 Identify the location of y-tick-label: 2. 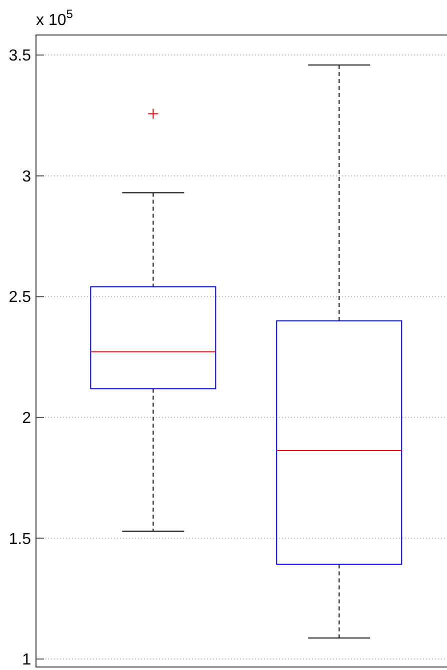
(27, 419).